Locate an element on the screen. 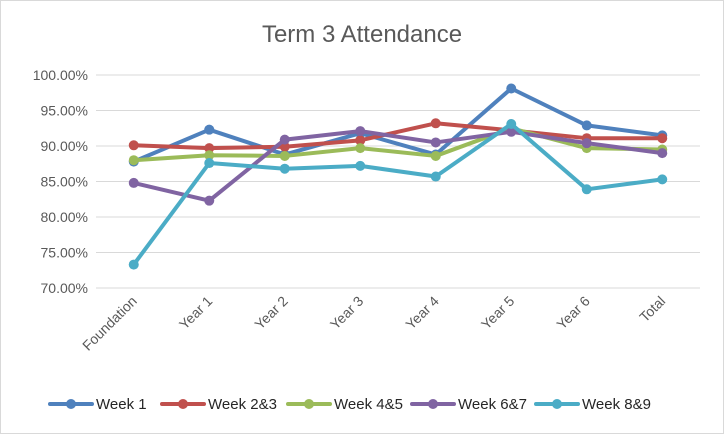 The height and width of the screenshot is (434, 724). legend-item: Week 4&5 is located at coordinates (344, 404).